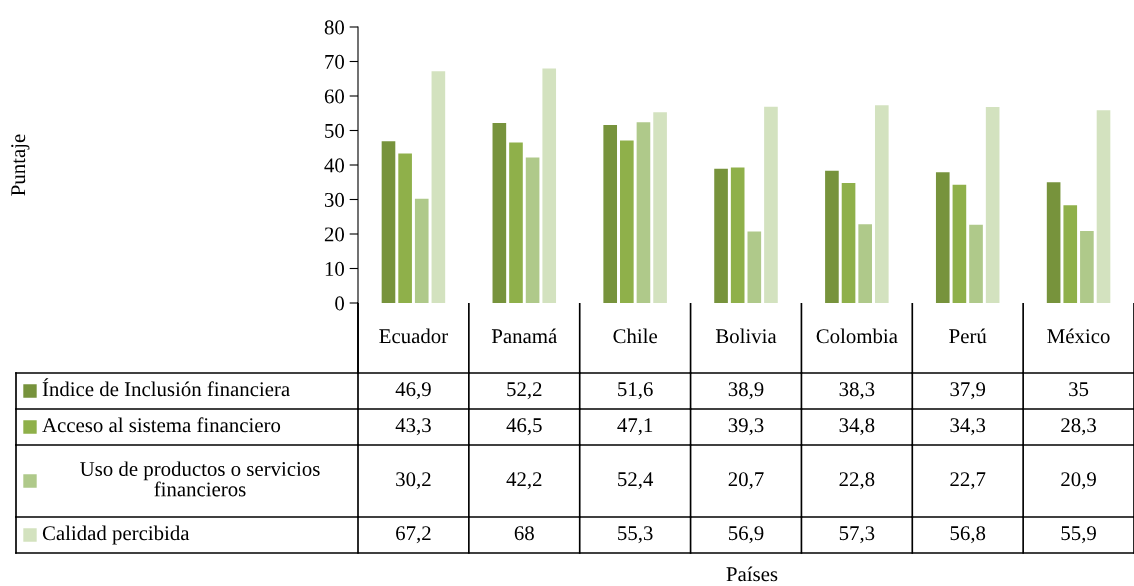  What do you see at coordinates (334, 96) in the screenshot?
I see `y-tick-label: 60` at bounding box center [334, 96].